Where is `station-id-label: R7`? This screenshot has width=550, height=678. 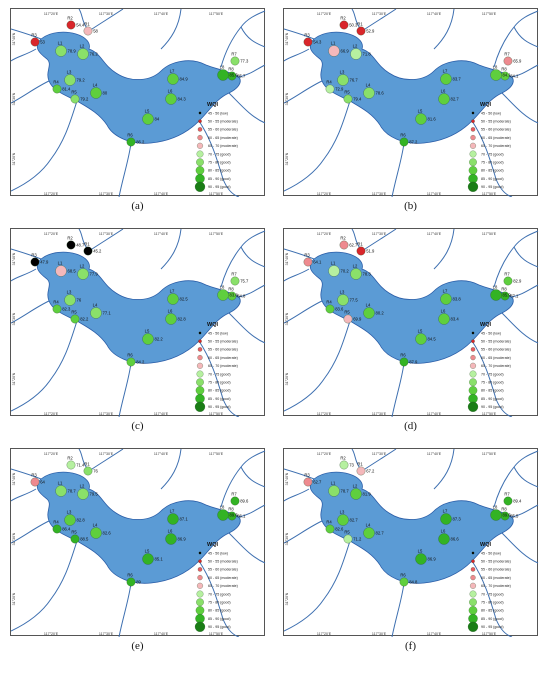
station-id-label: R7 is located at coordinates (507, 494).